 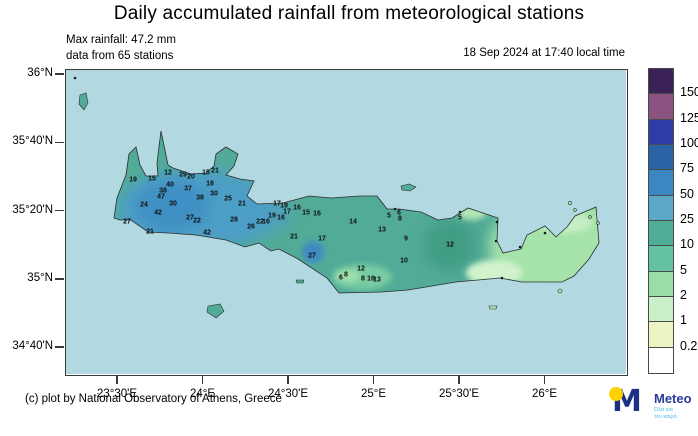 What do you see at coordinates (32, 141) in the screenshot?
I see `lat-tick-label: 35°40'N` at bounding box center [32, 141].